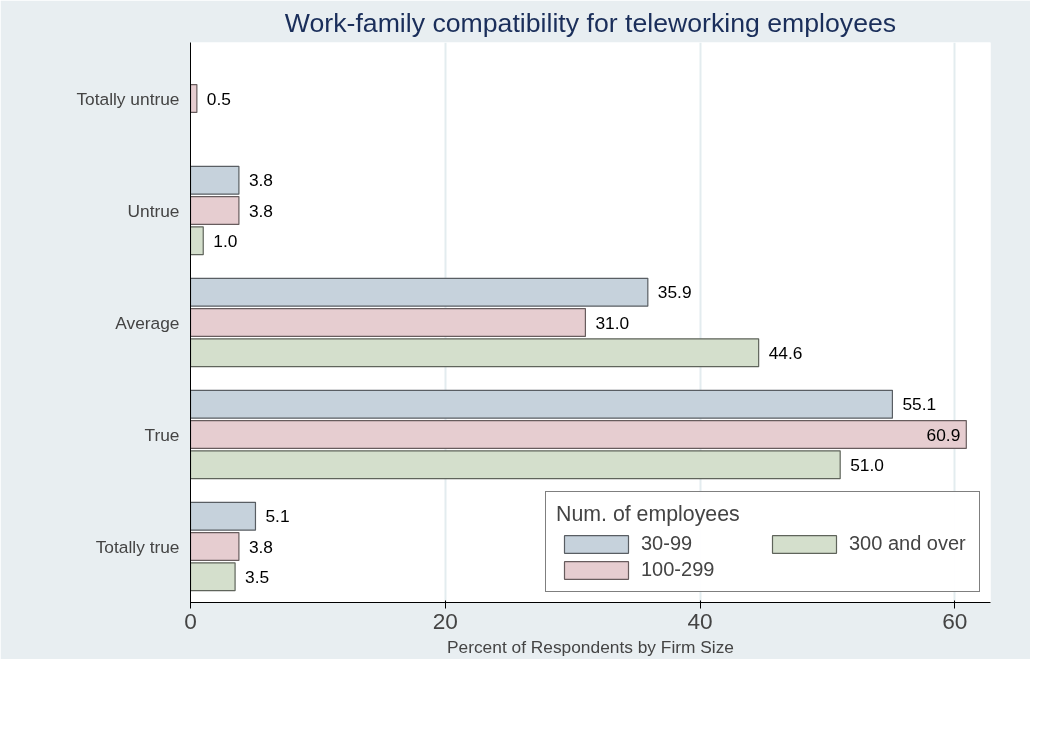 Image resolution: width=1037 pixels, height=747 pixels. I want to click on legend-label: 100-299, so click(678, 569).